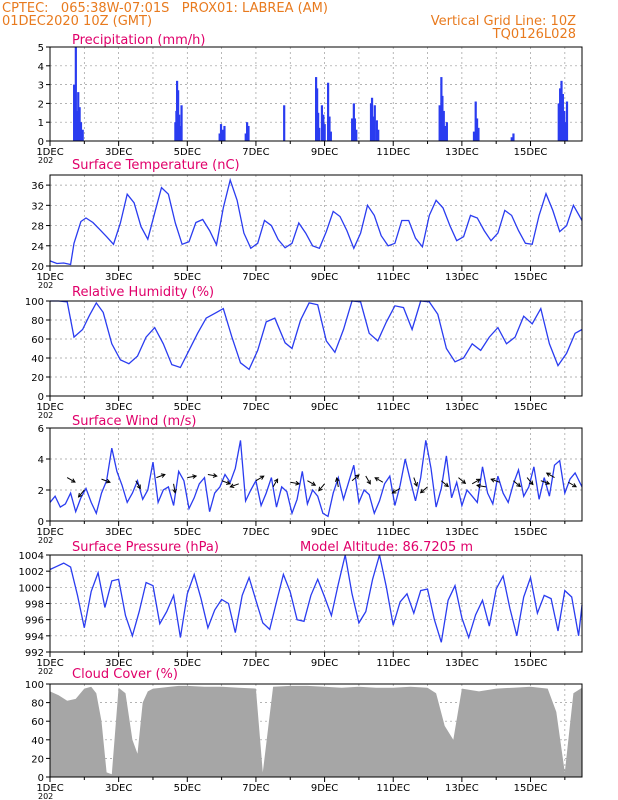  Describe the element at coordinates (34, 637) in the screenshot. I see `pres-ytick-label: 994` at that location.